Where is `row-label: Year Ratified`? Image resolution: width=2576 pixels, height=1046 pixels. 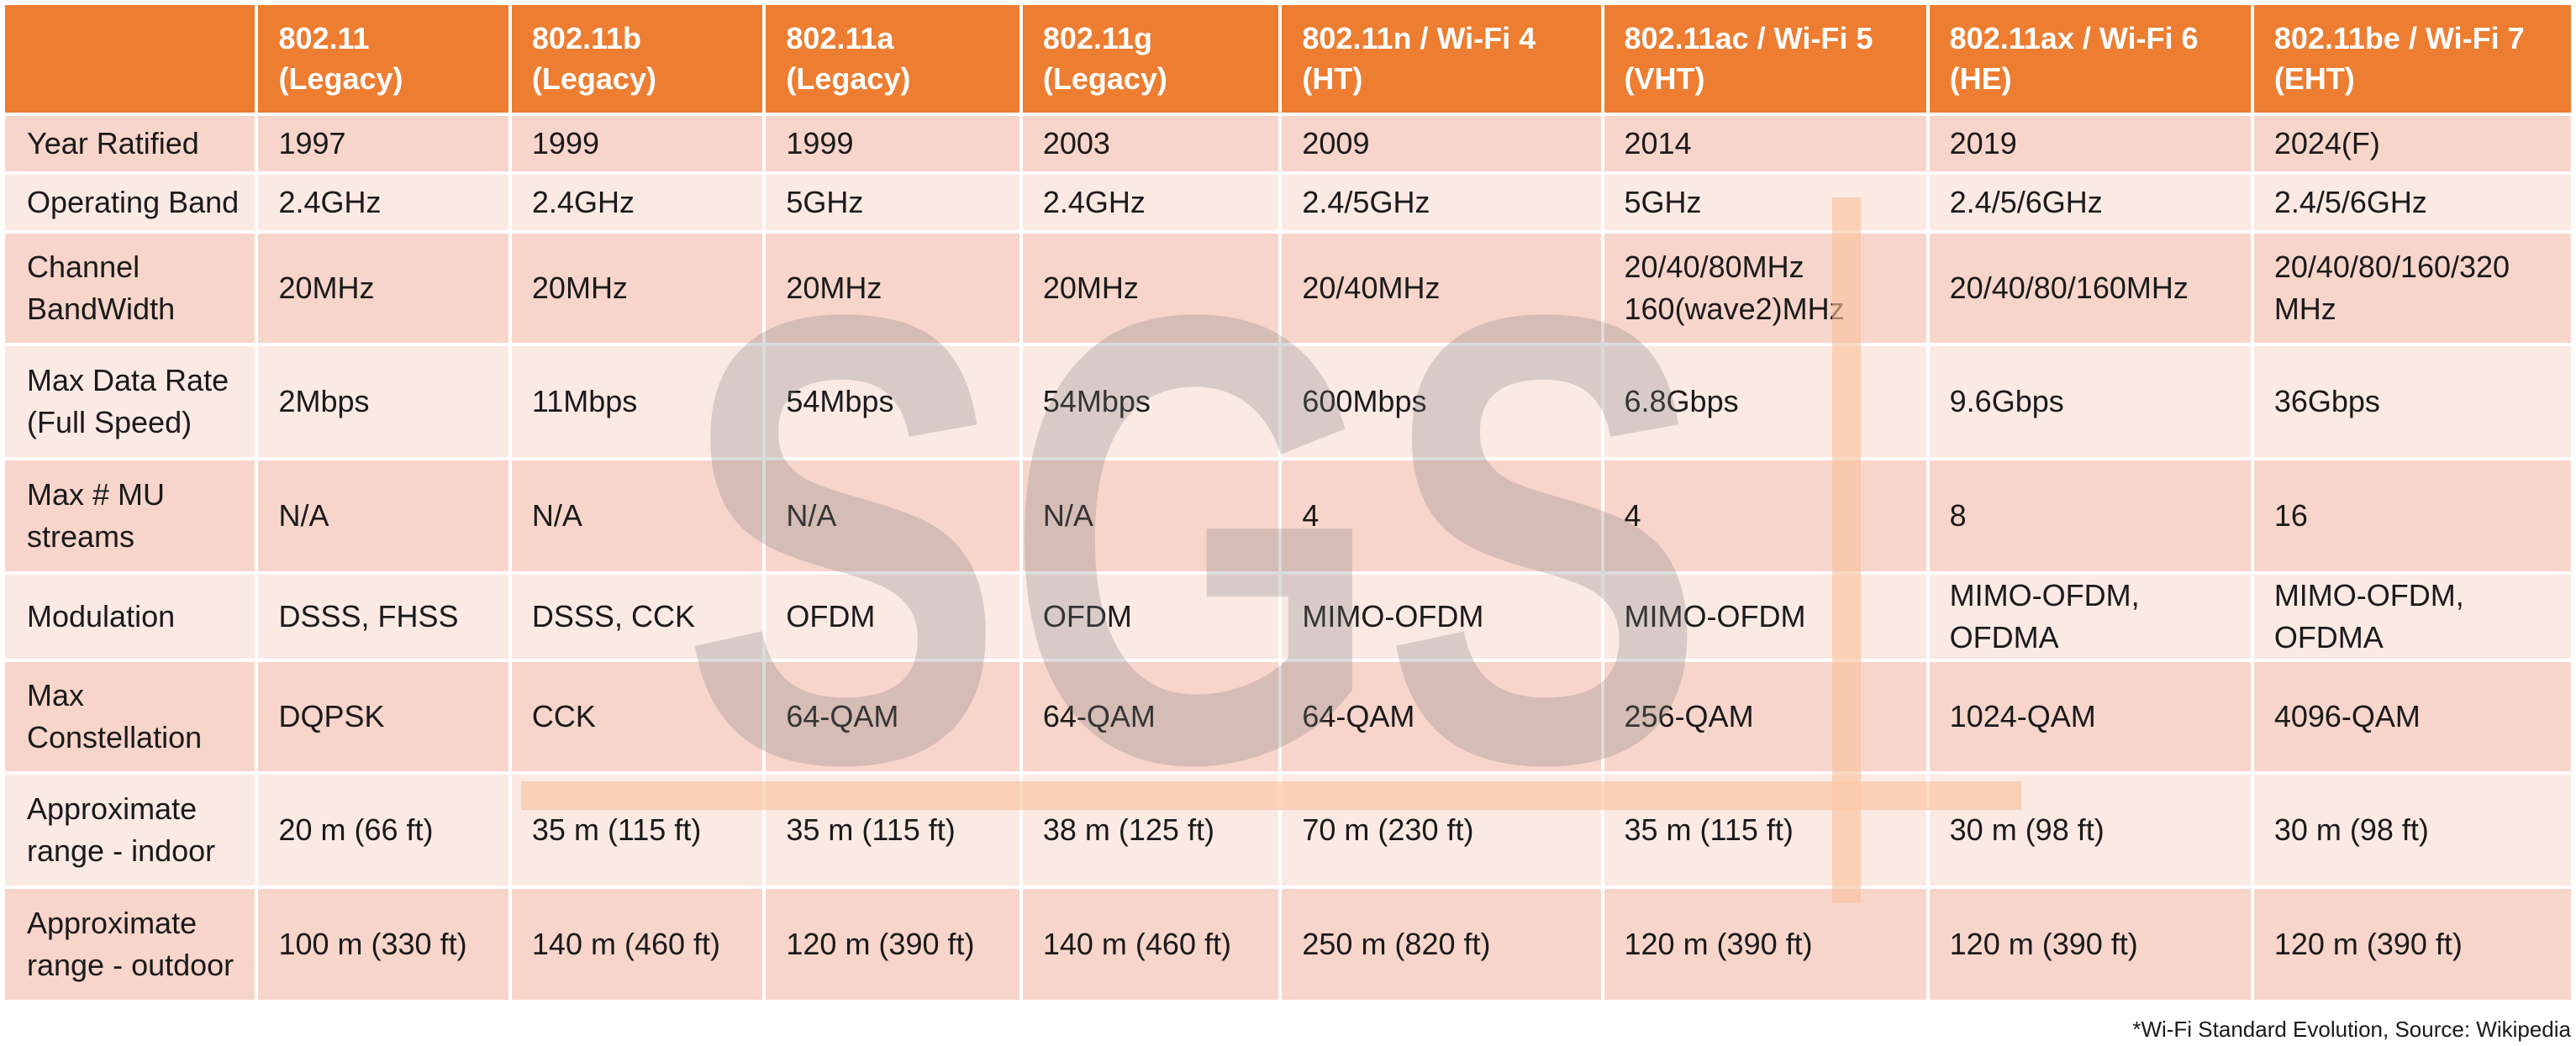 row-label: Year Ratified is located at coordinates (130, 144).